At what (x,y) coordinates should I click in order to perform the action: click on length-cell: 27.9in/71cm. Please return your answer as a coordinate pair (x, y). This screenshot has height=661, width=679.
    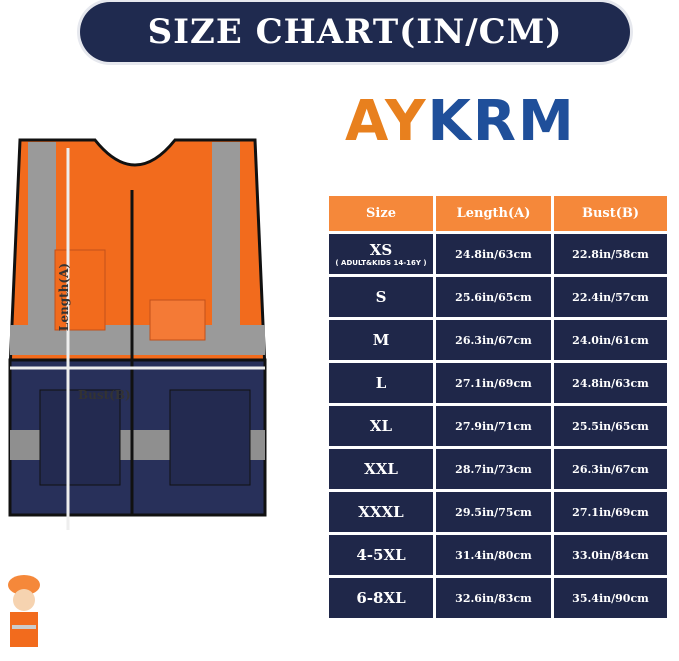
    Looking at the image, I should click on (493, 426).